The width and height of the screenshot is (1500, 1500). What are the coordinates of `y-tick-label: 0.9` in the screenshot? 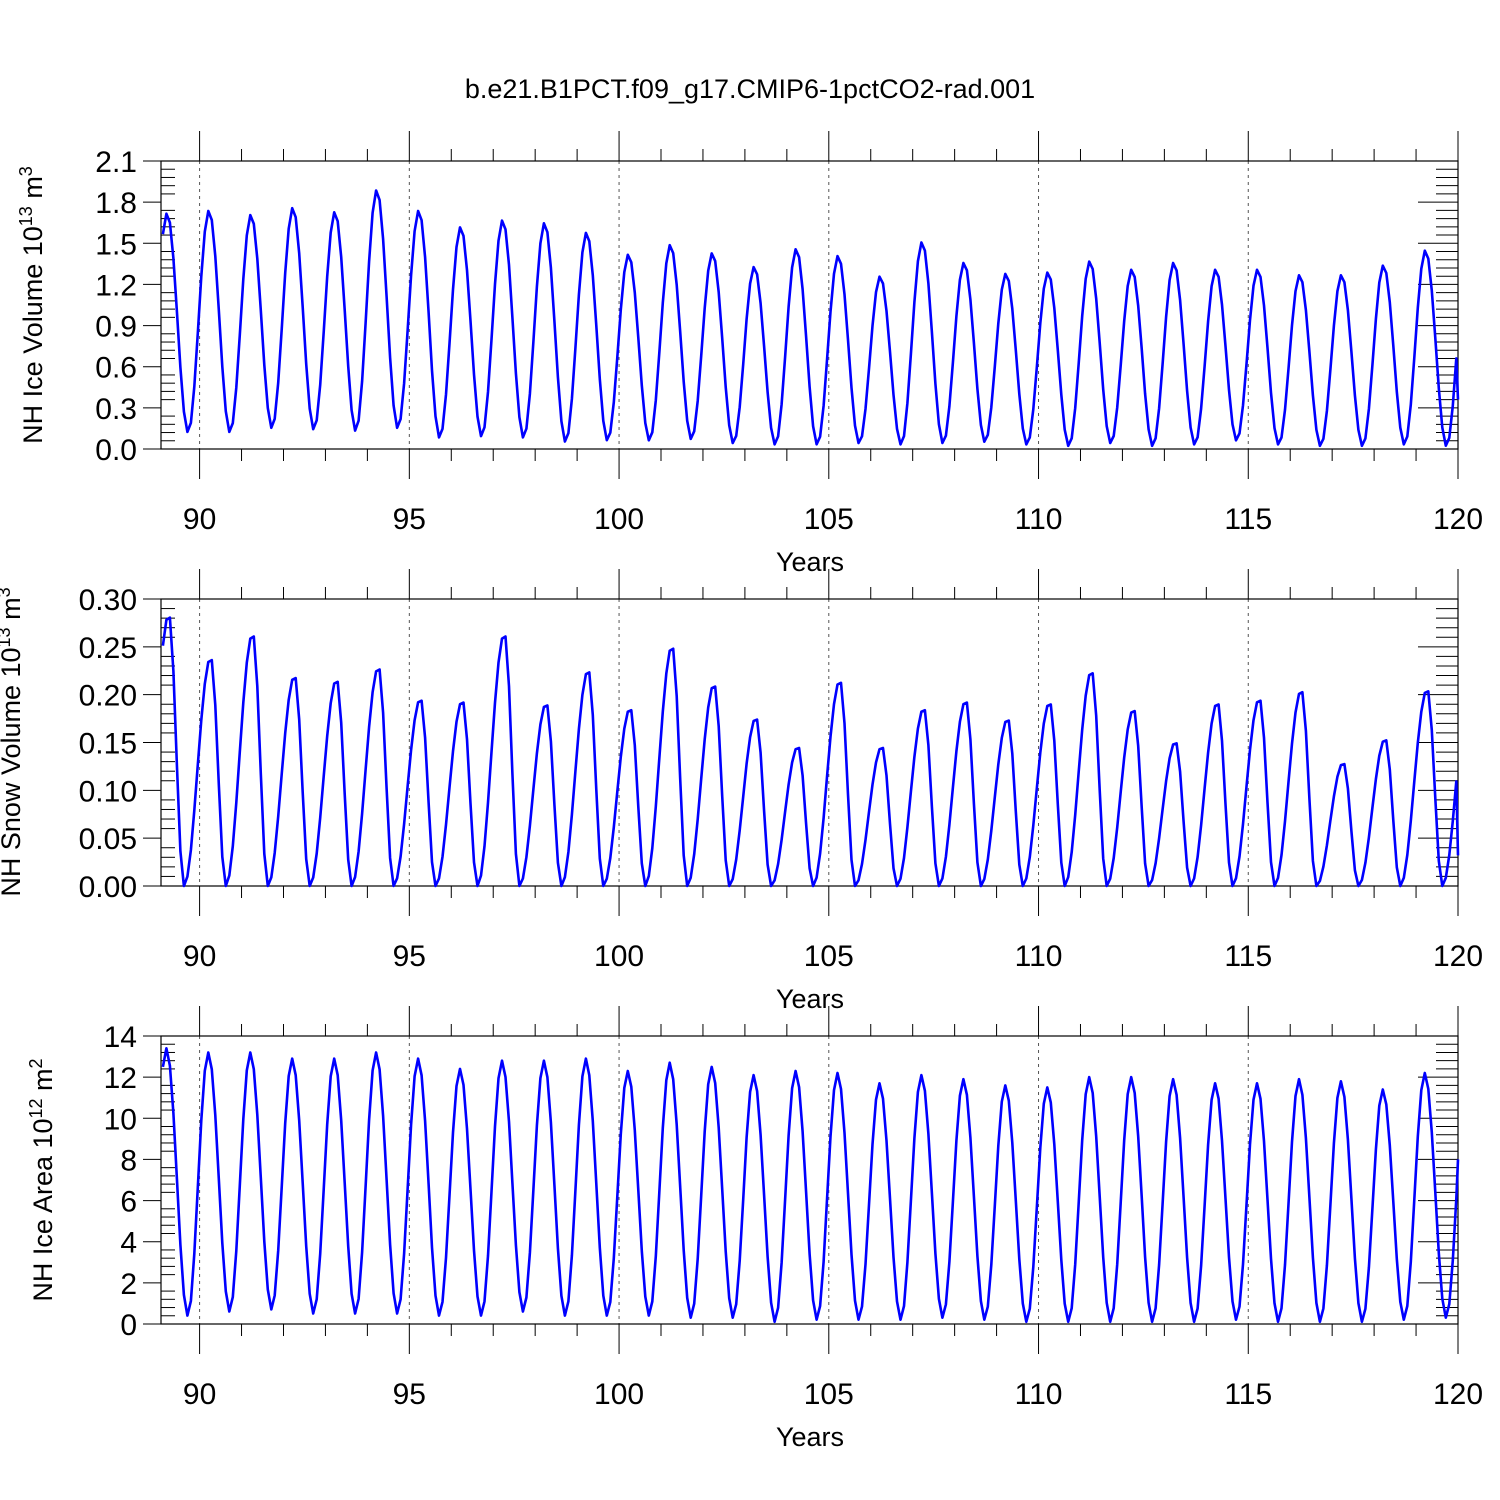 It's located at (116, 327).